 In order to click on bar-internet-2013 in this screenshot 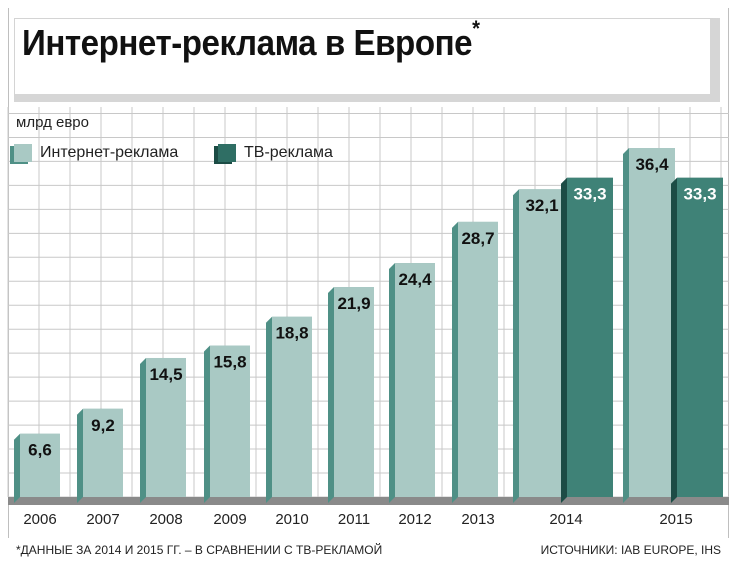, I will do `click(478, 359)`.